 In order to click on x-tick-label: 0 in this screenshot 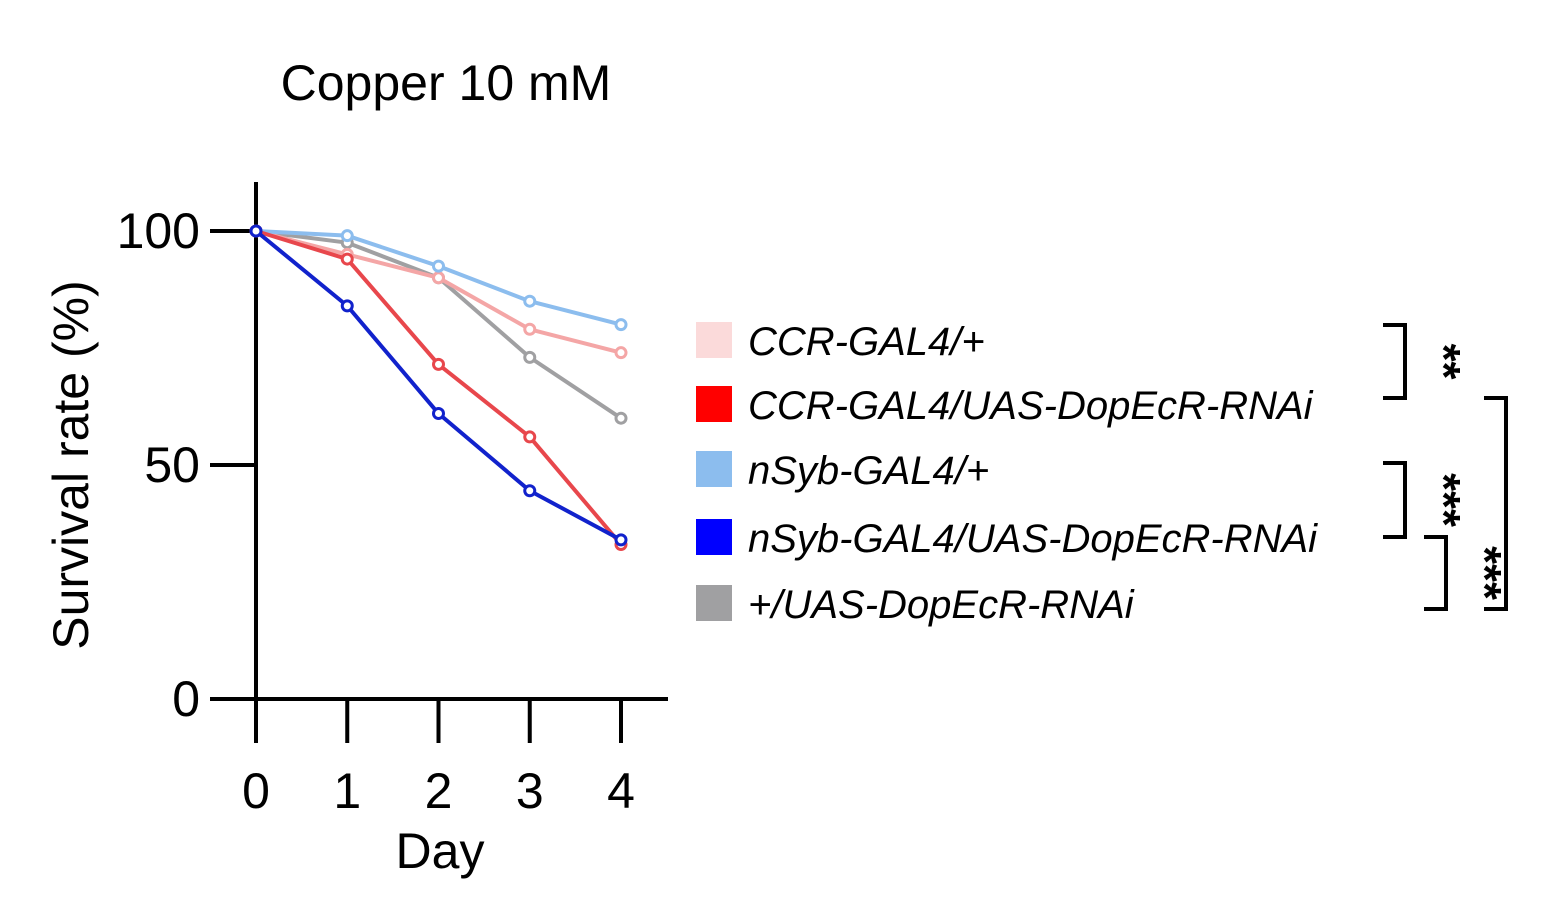, I will do `click(256, 791)`.